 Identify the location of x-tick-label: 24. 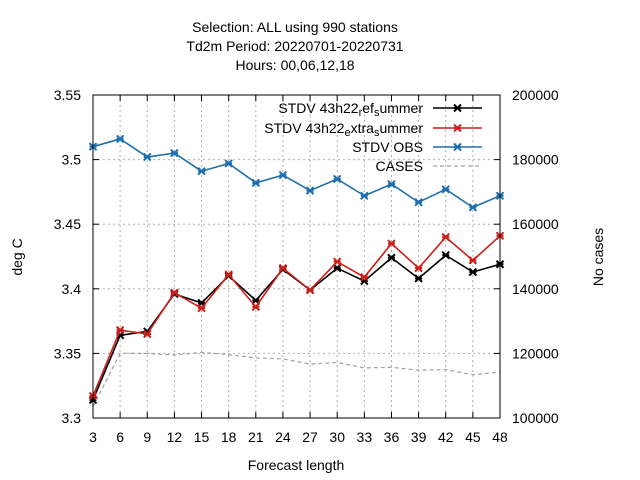
(283, 437).